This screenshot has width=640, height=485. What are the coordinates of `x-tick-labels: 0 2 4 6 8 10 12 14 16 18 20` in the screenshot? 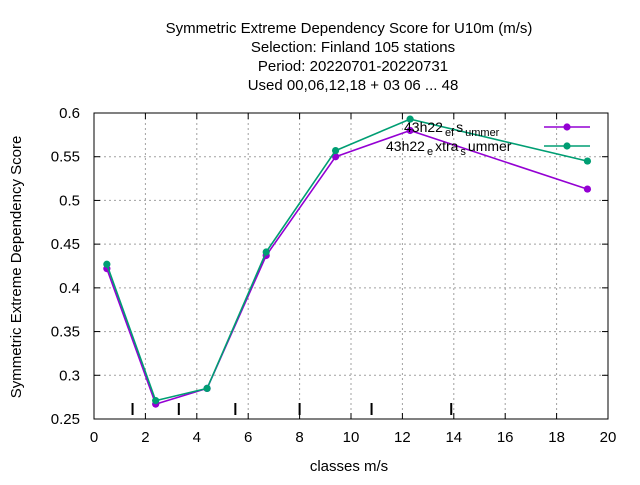 It's located at (353, 437).